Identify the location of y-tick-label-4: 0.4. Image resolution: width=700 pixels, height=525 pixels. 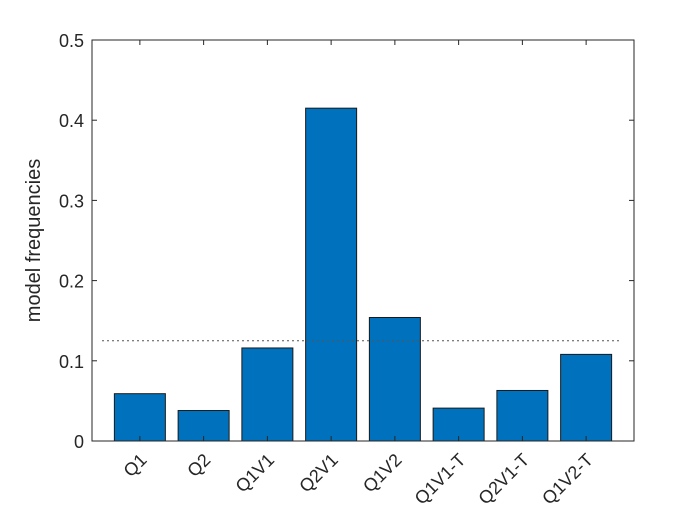
(71, 121).